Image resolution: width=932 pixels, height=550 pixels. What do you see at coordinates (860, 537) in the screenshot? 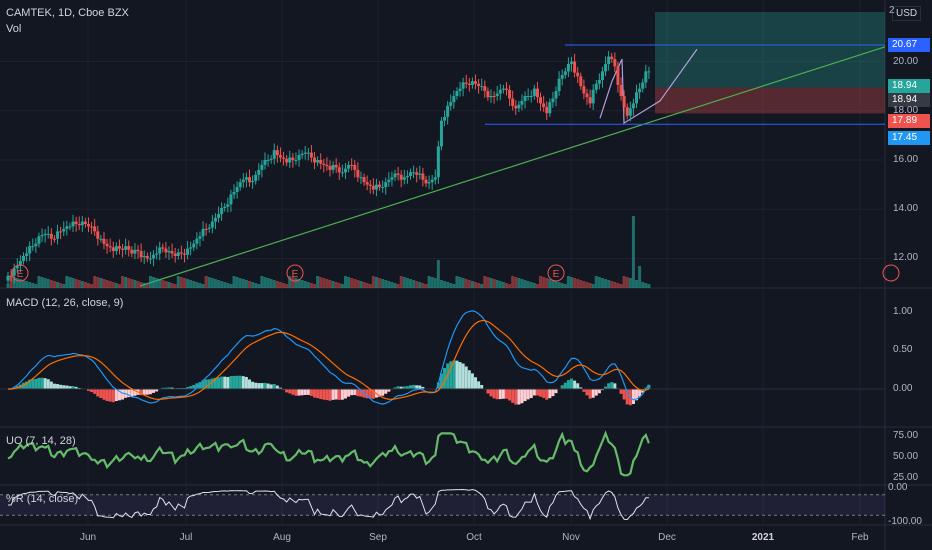
I see `time-tick: Feb` at bounding box center [860, 537].